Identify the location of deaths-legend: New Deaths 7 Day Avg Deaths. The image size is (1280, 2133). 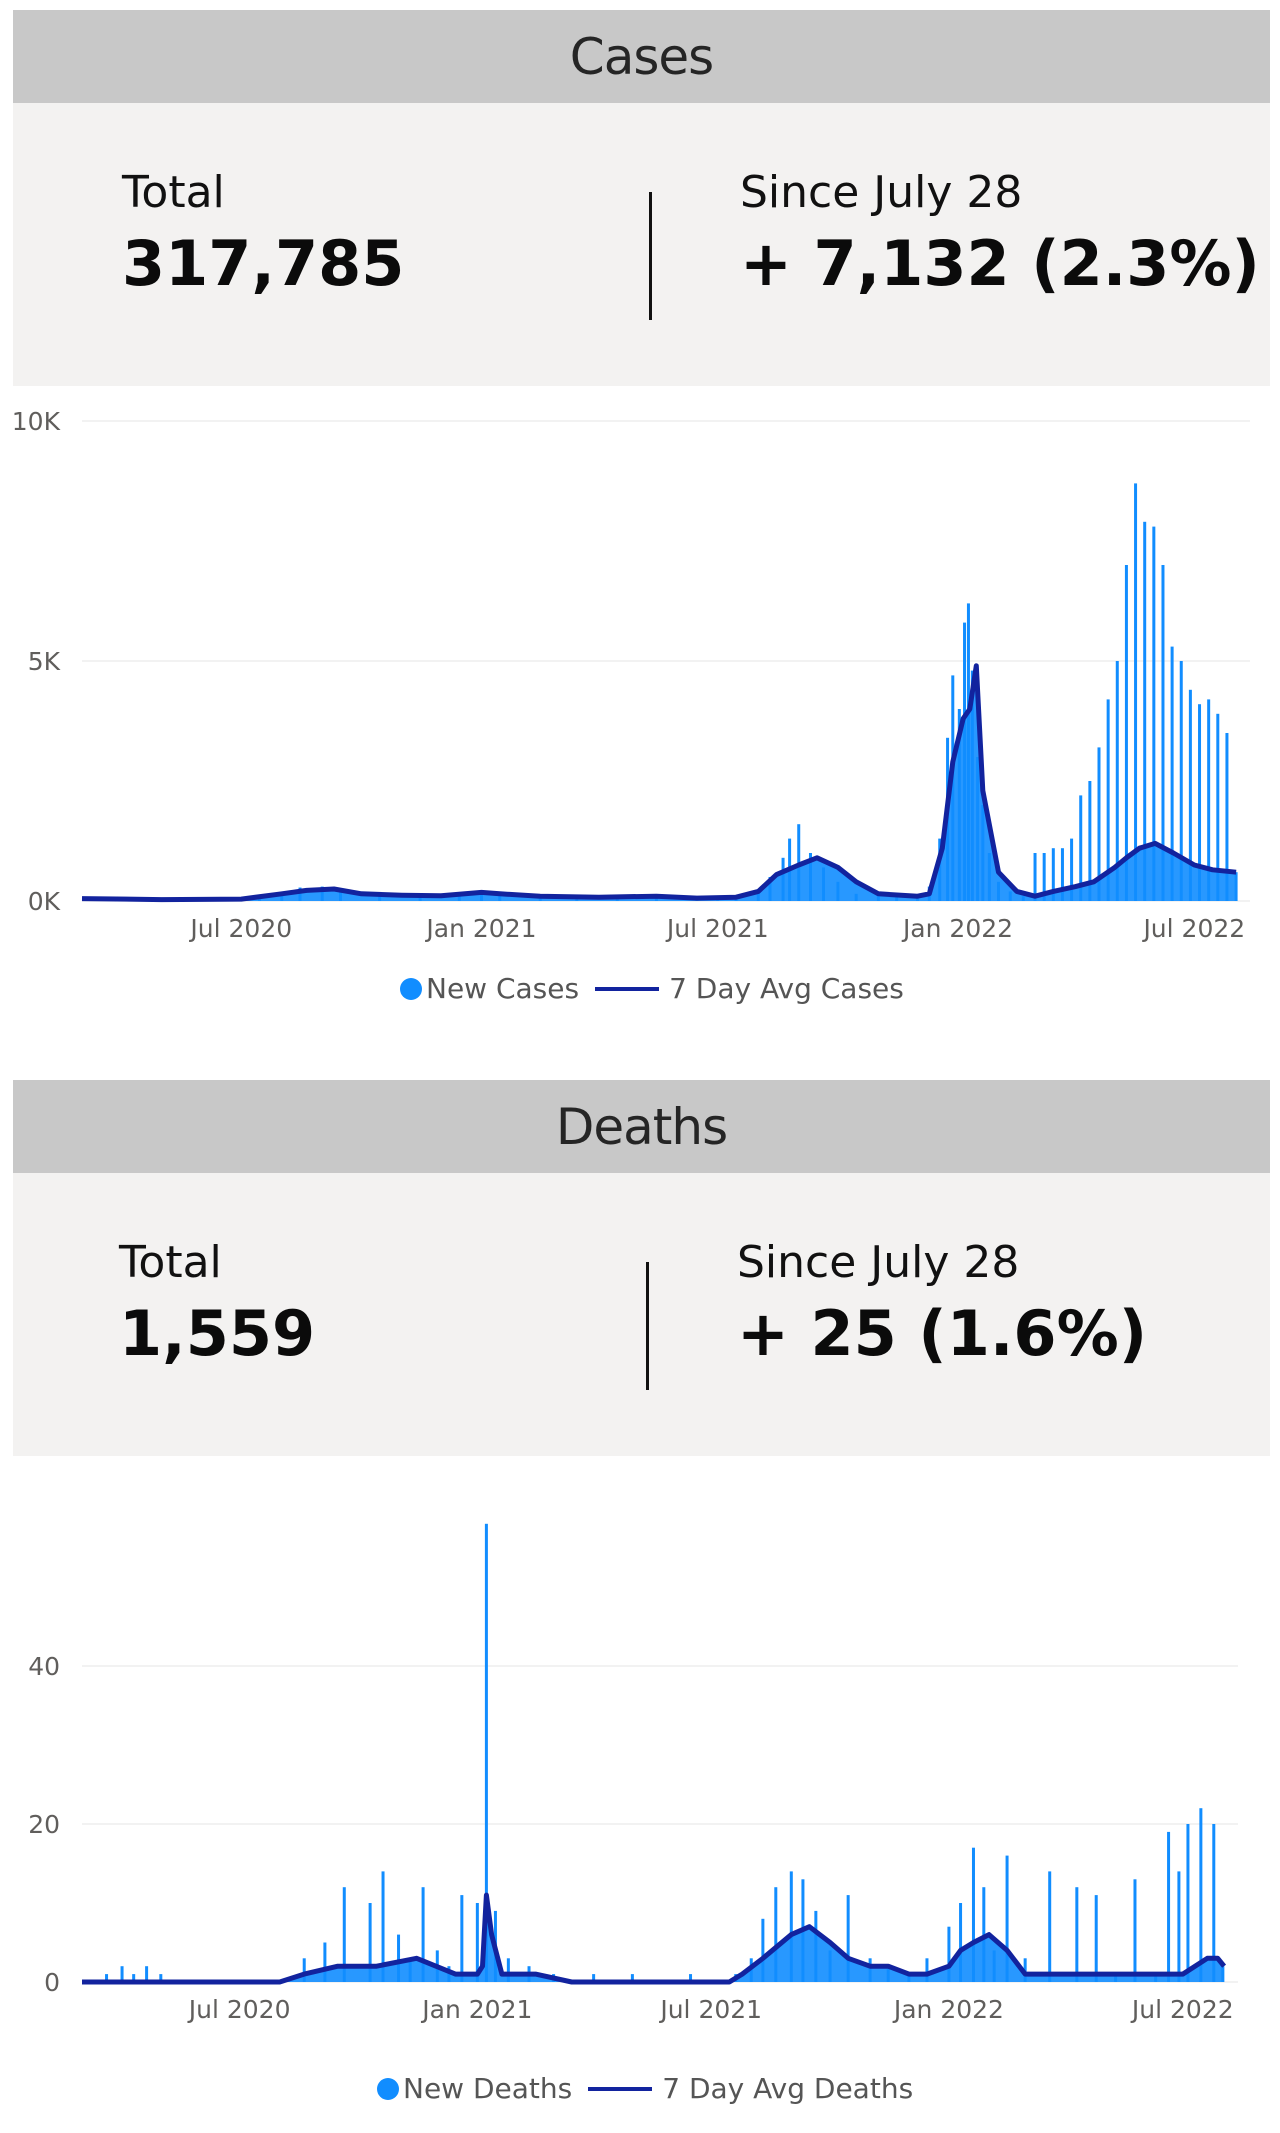
(645, 2088).